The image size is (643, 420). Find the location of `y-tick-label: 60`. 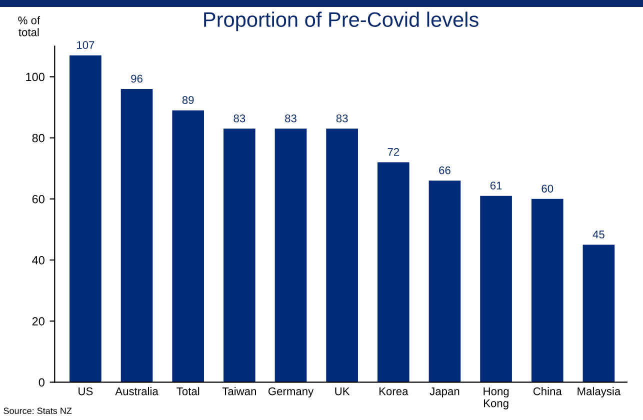

y-tick-label: 60 is located at coordinates (38, 199).